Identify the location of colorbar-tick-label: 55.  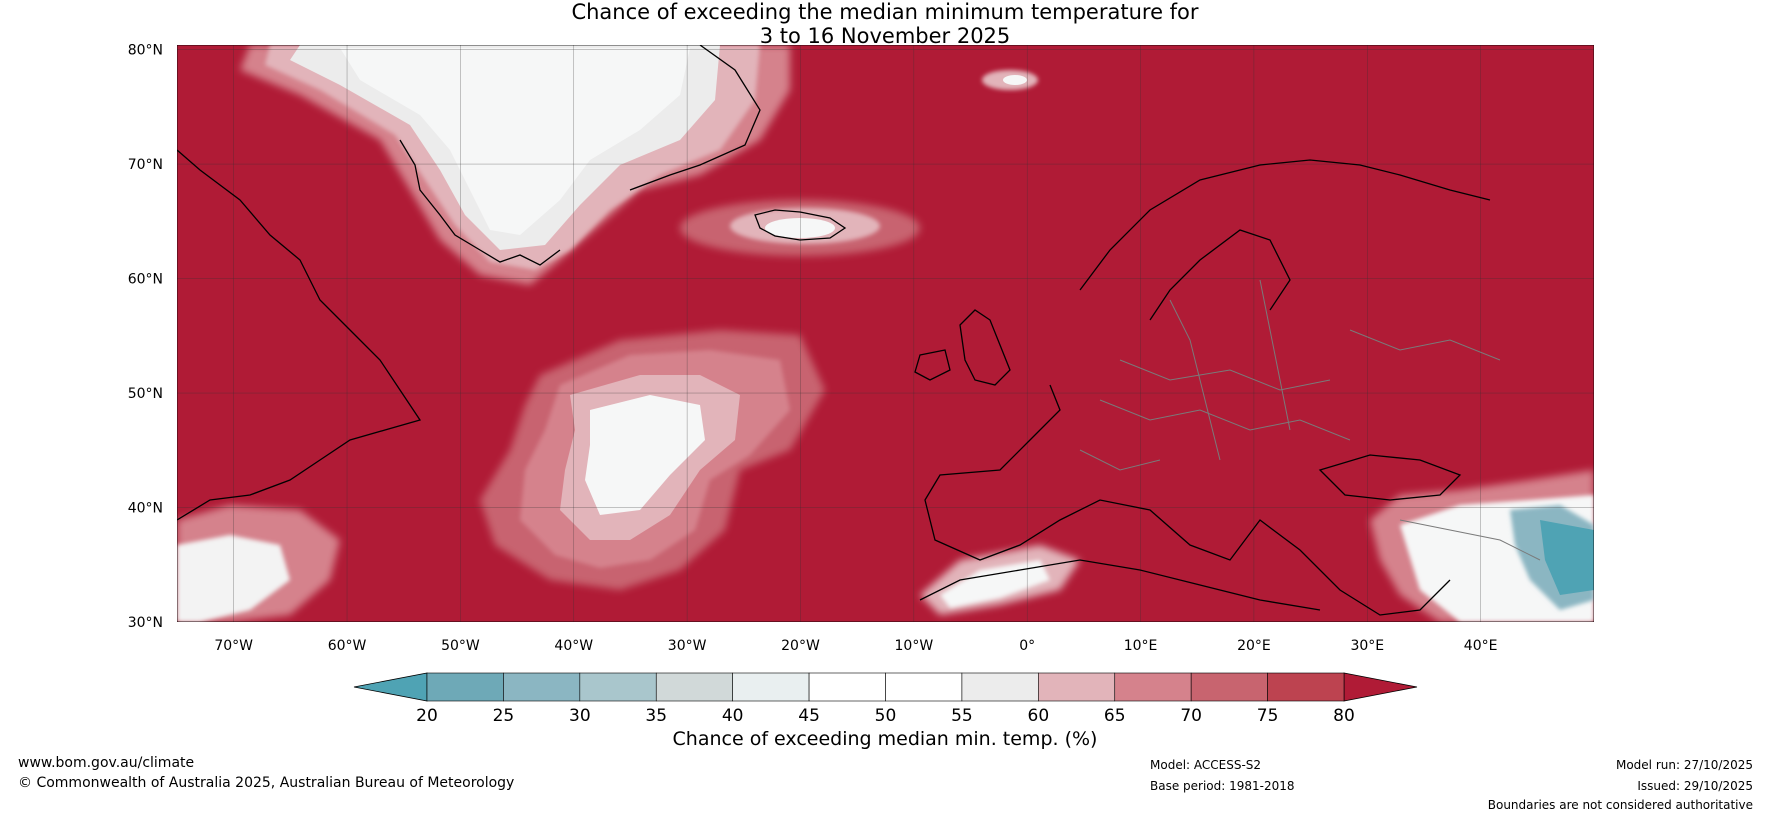
(962, 716).